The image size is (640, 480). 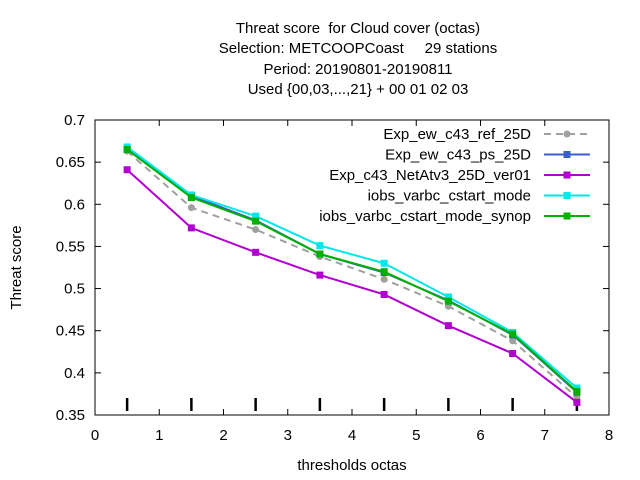 I want to click on legend-label: Exp_ew_c43_ps_25D, so click(x=458, y=155).